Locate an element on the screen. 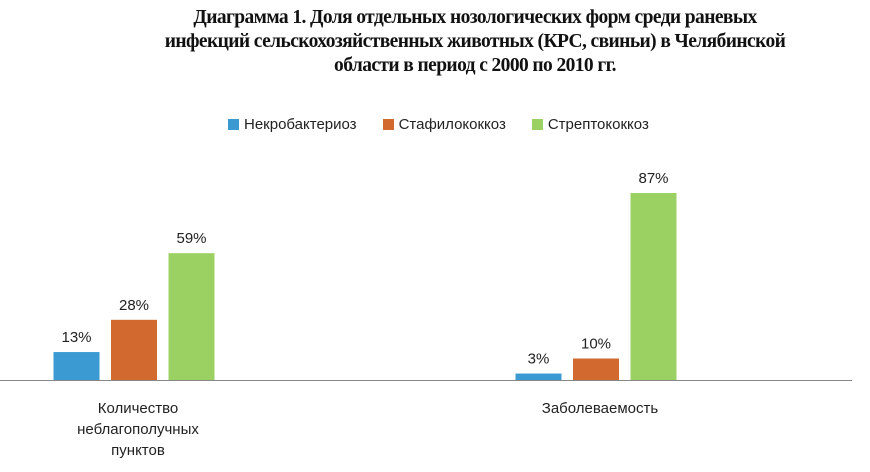 The width and height of the screenshot is (870, 472). data-label: 10% is located at coordinates (596, 344).